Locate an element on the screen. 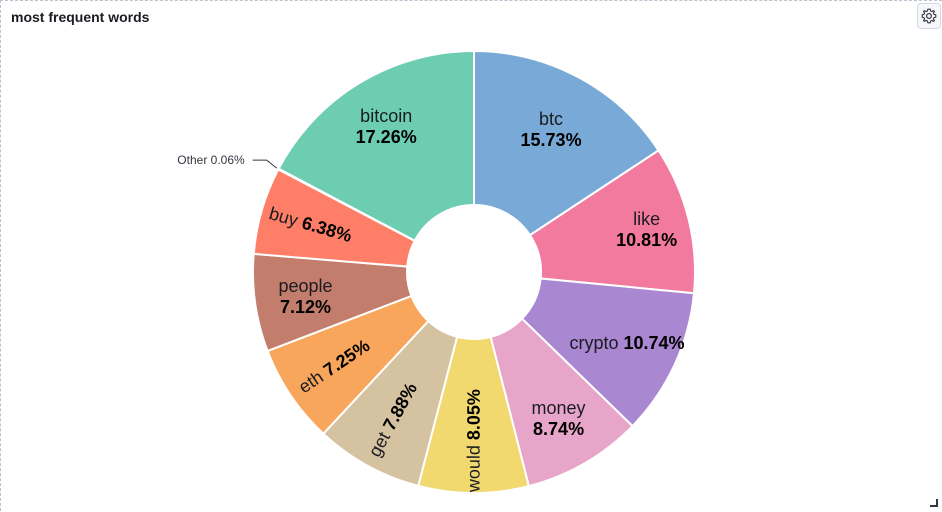  slice-like is located at coordinates (612, 222).